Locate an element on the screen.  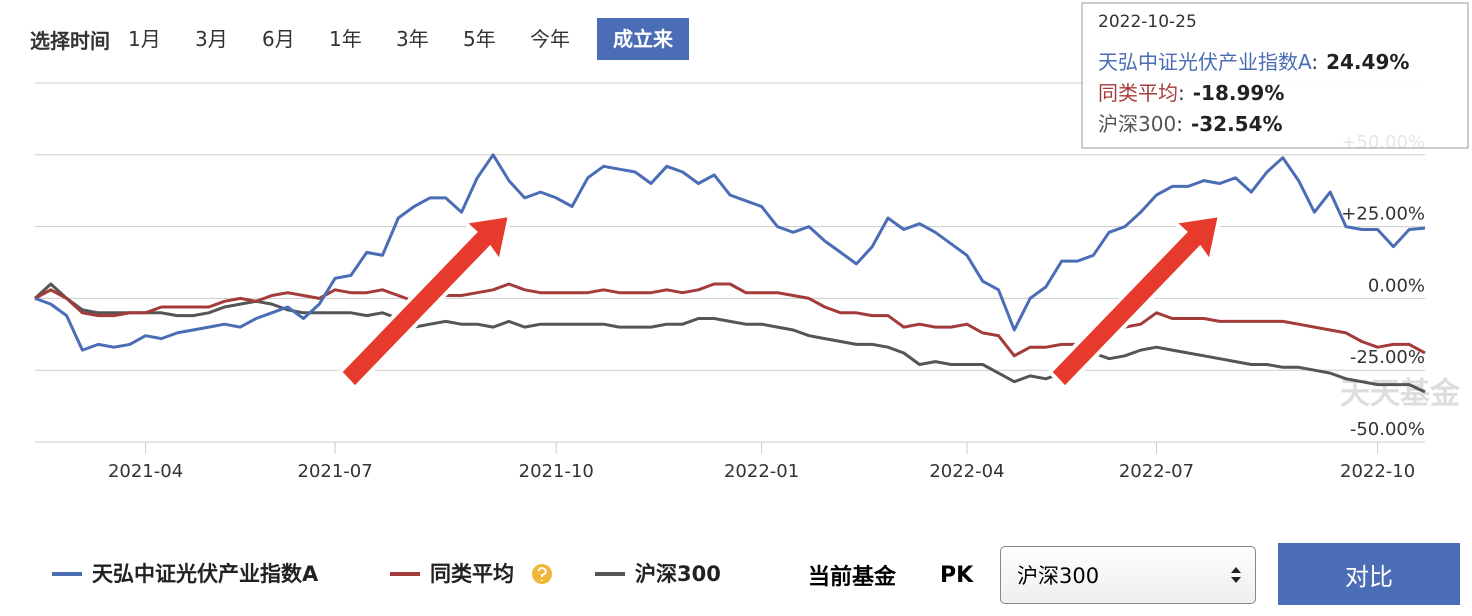
time-selector-label: 选择时间 is located at coordinates (70, 40).